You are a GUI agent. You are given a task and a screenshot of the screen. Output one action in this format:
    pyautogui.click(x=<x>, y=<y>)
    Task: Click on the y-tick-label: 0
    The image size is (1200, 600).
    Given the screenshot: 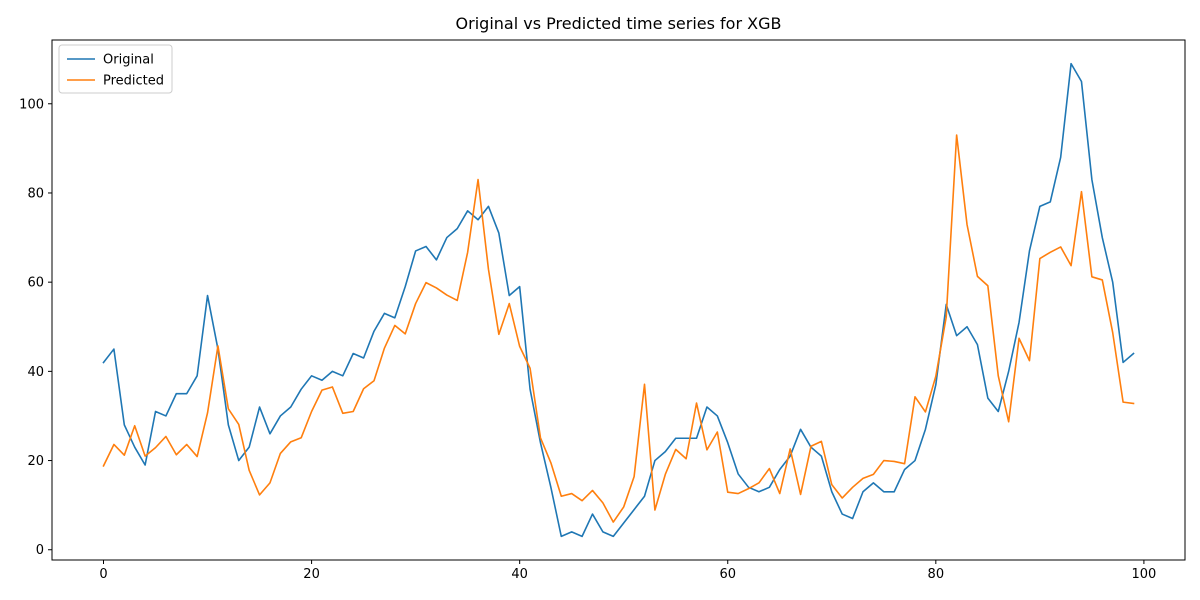 What is the action you would take?
    pyautogui.click(x=40, y=550)
    